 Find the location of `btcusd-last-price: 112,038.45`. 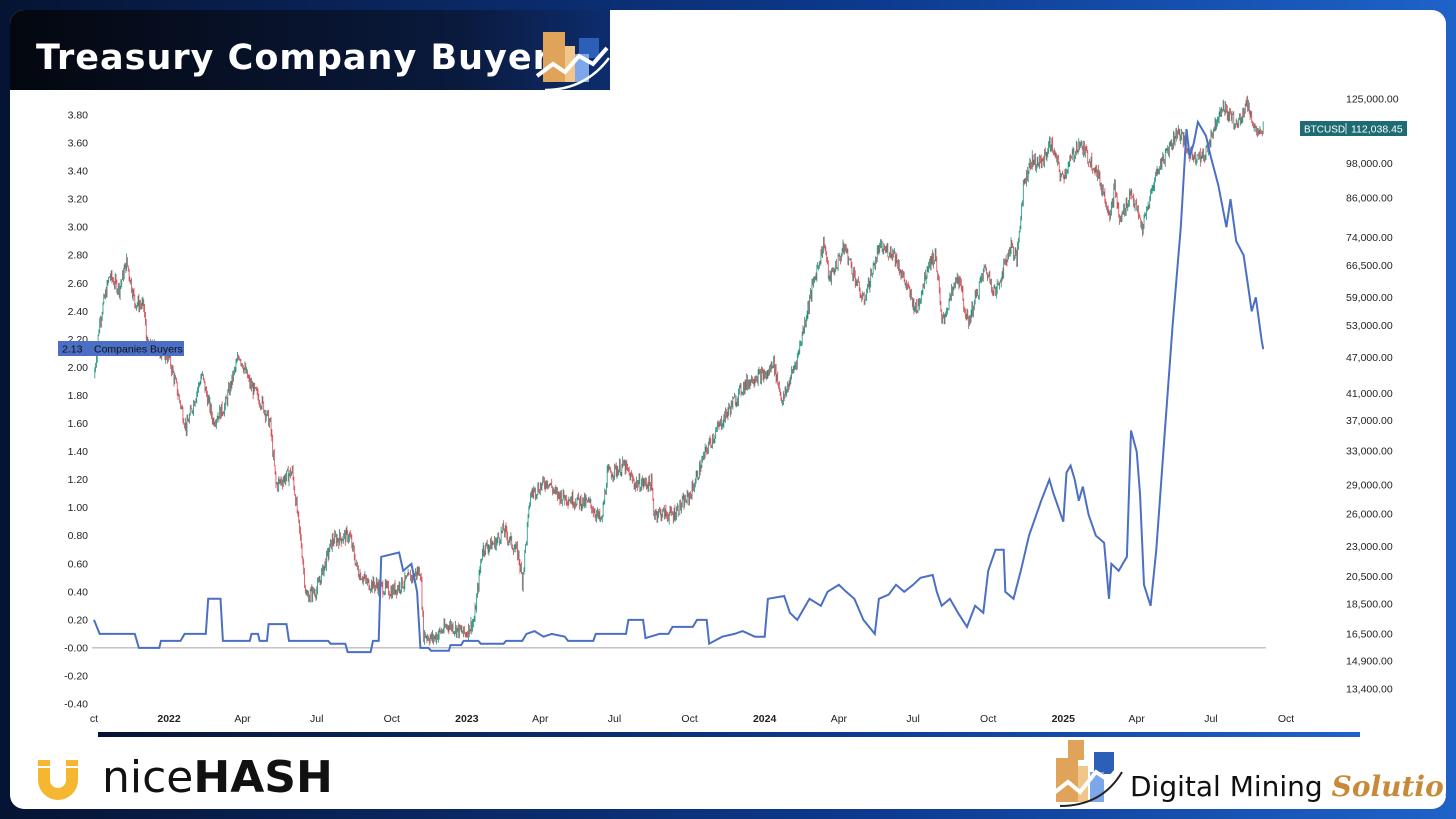

btcusd-last-price: 112,038.45 is located at coordinates (1377, 130).